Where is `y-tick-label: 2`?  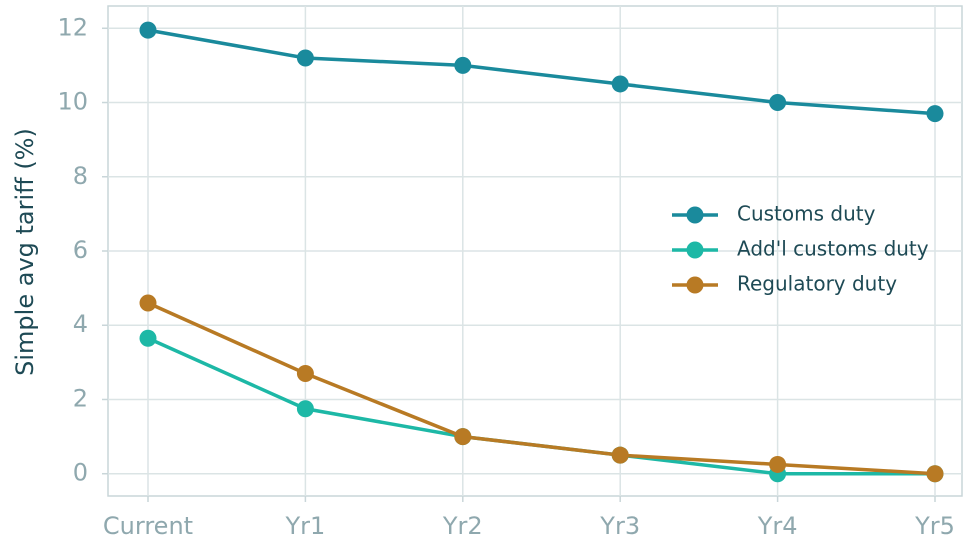
y-tick-label: 2 is located at coordinates (80, 398).